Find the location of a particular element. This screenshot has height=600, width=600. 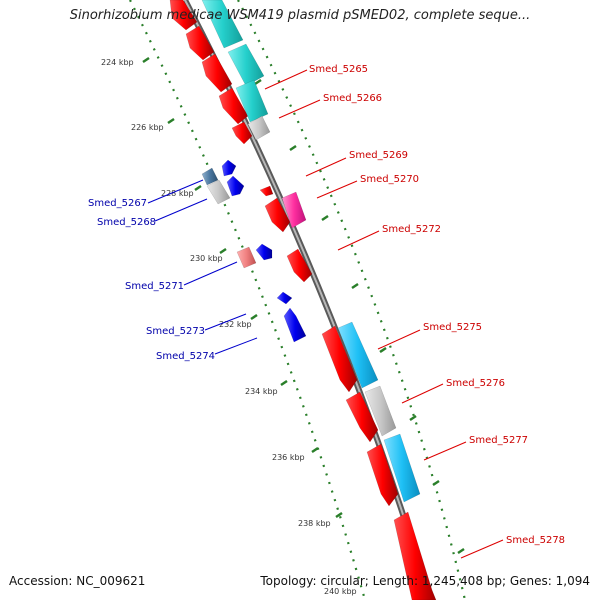

tick-label: 226 kbp is located at coordinates (147, 127).